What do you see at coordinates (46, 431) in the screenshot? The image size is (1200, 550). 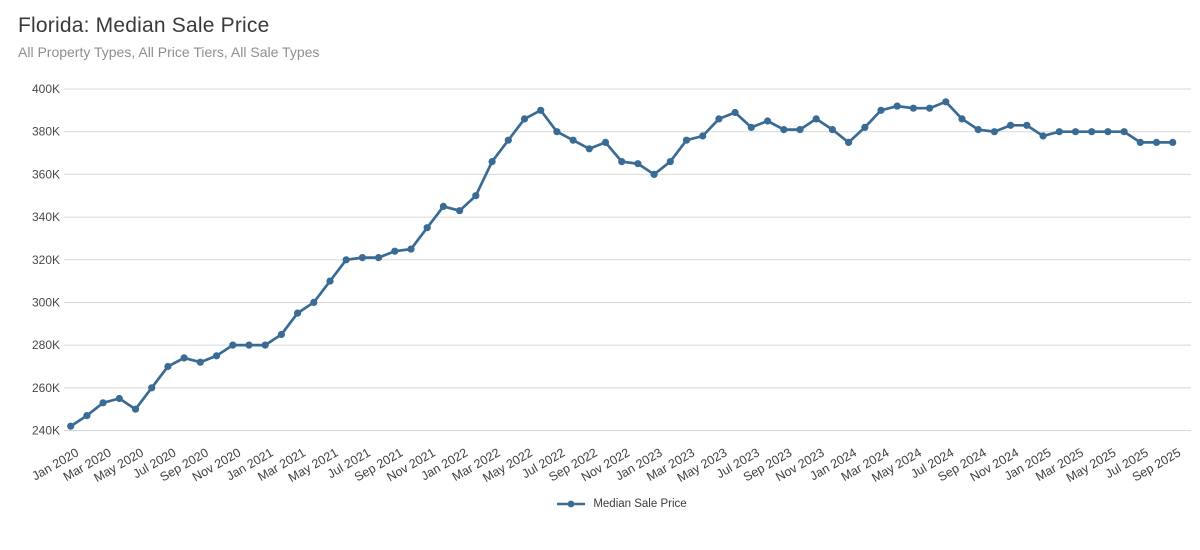 I see `y-tick-label: 240K` at bounding box center [46, 431].